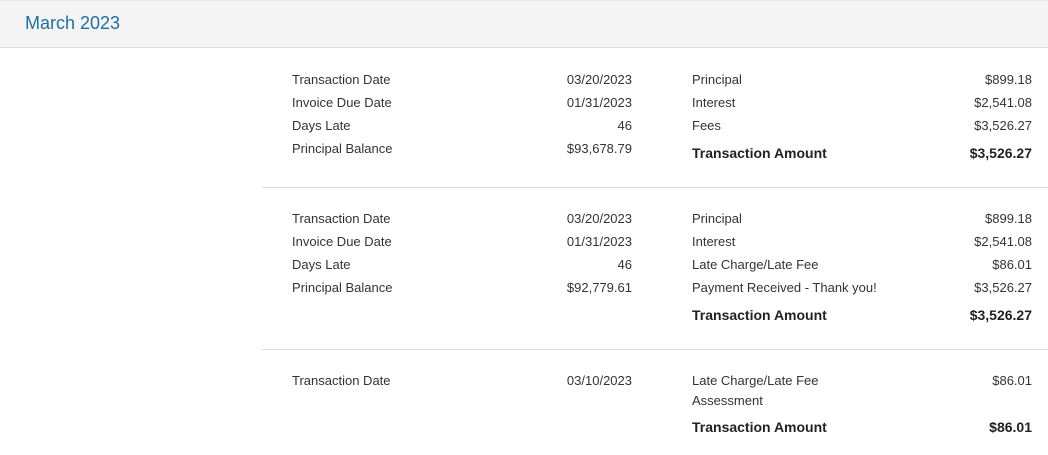 Image resolution: width=1048 pixels, height=455 pixels. I want to click on detail-row: Transaction Date 03/10/2023, so click(462, 380).